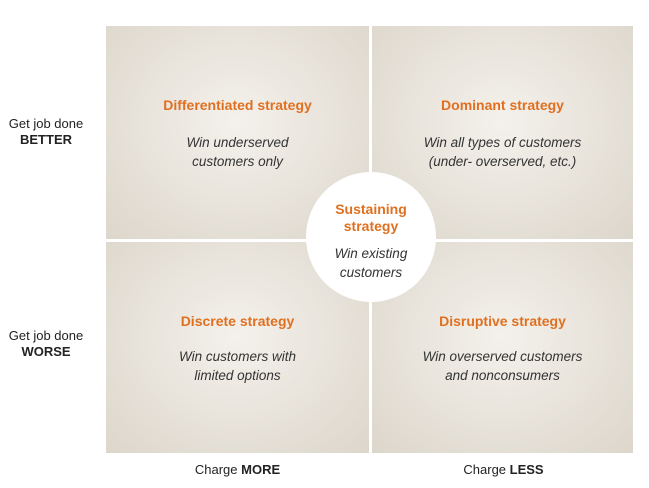 Image resolution: width=649 pixels, height=488 pixels. I want to click on description-line: (under- overserved, etc.), so click(502, 161).